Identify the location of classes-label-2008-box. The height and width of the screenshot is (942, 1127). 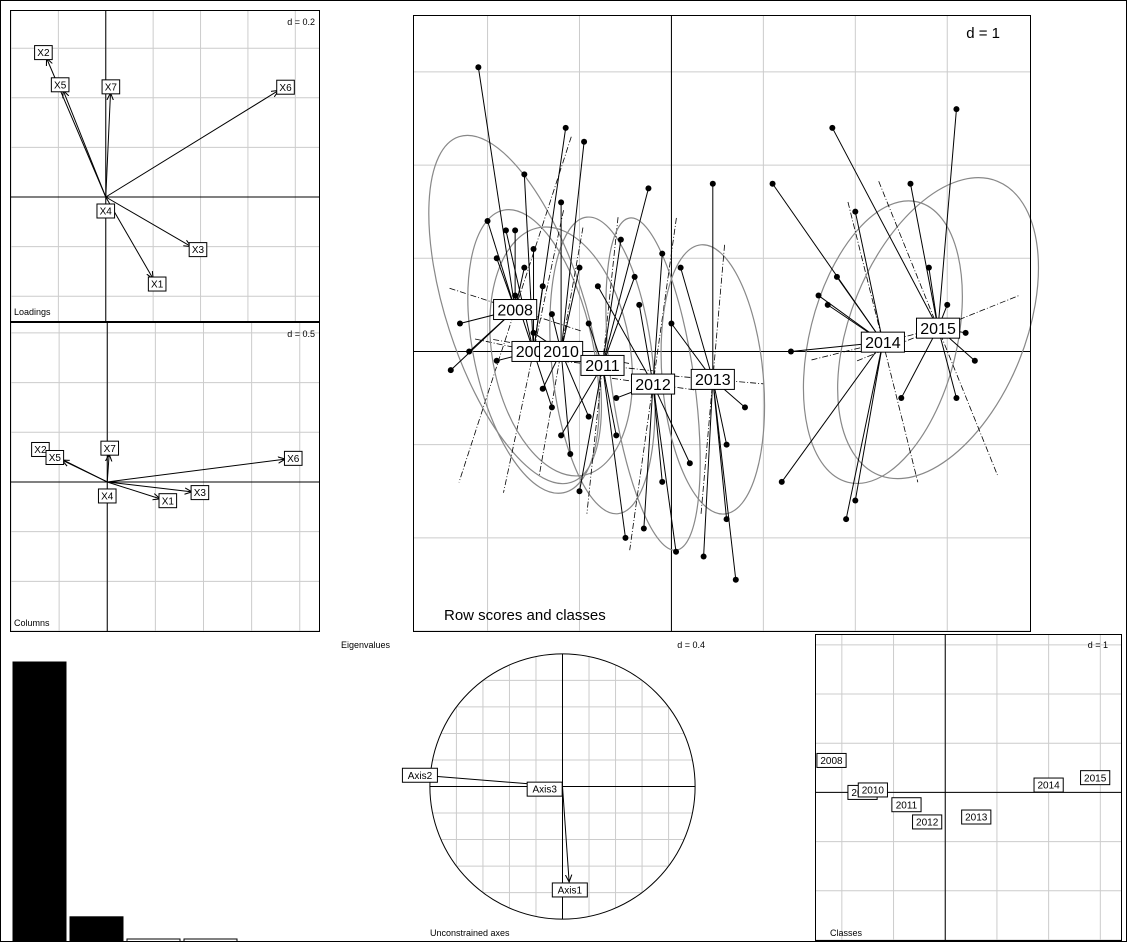
(831, 760).